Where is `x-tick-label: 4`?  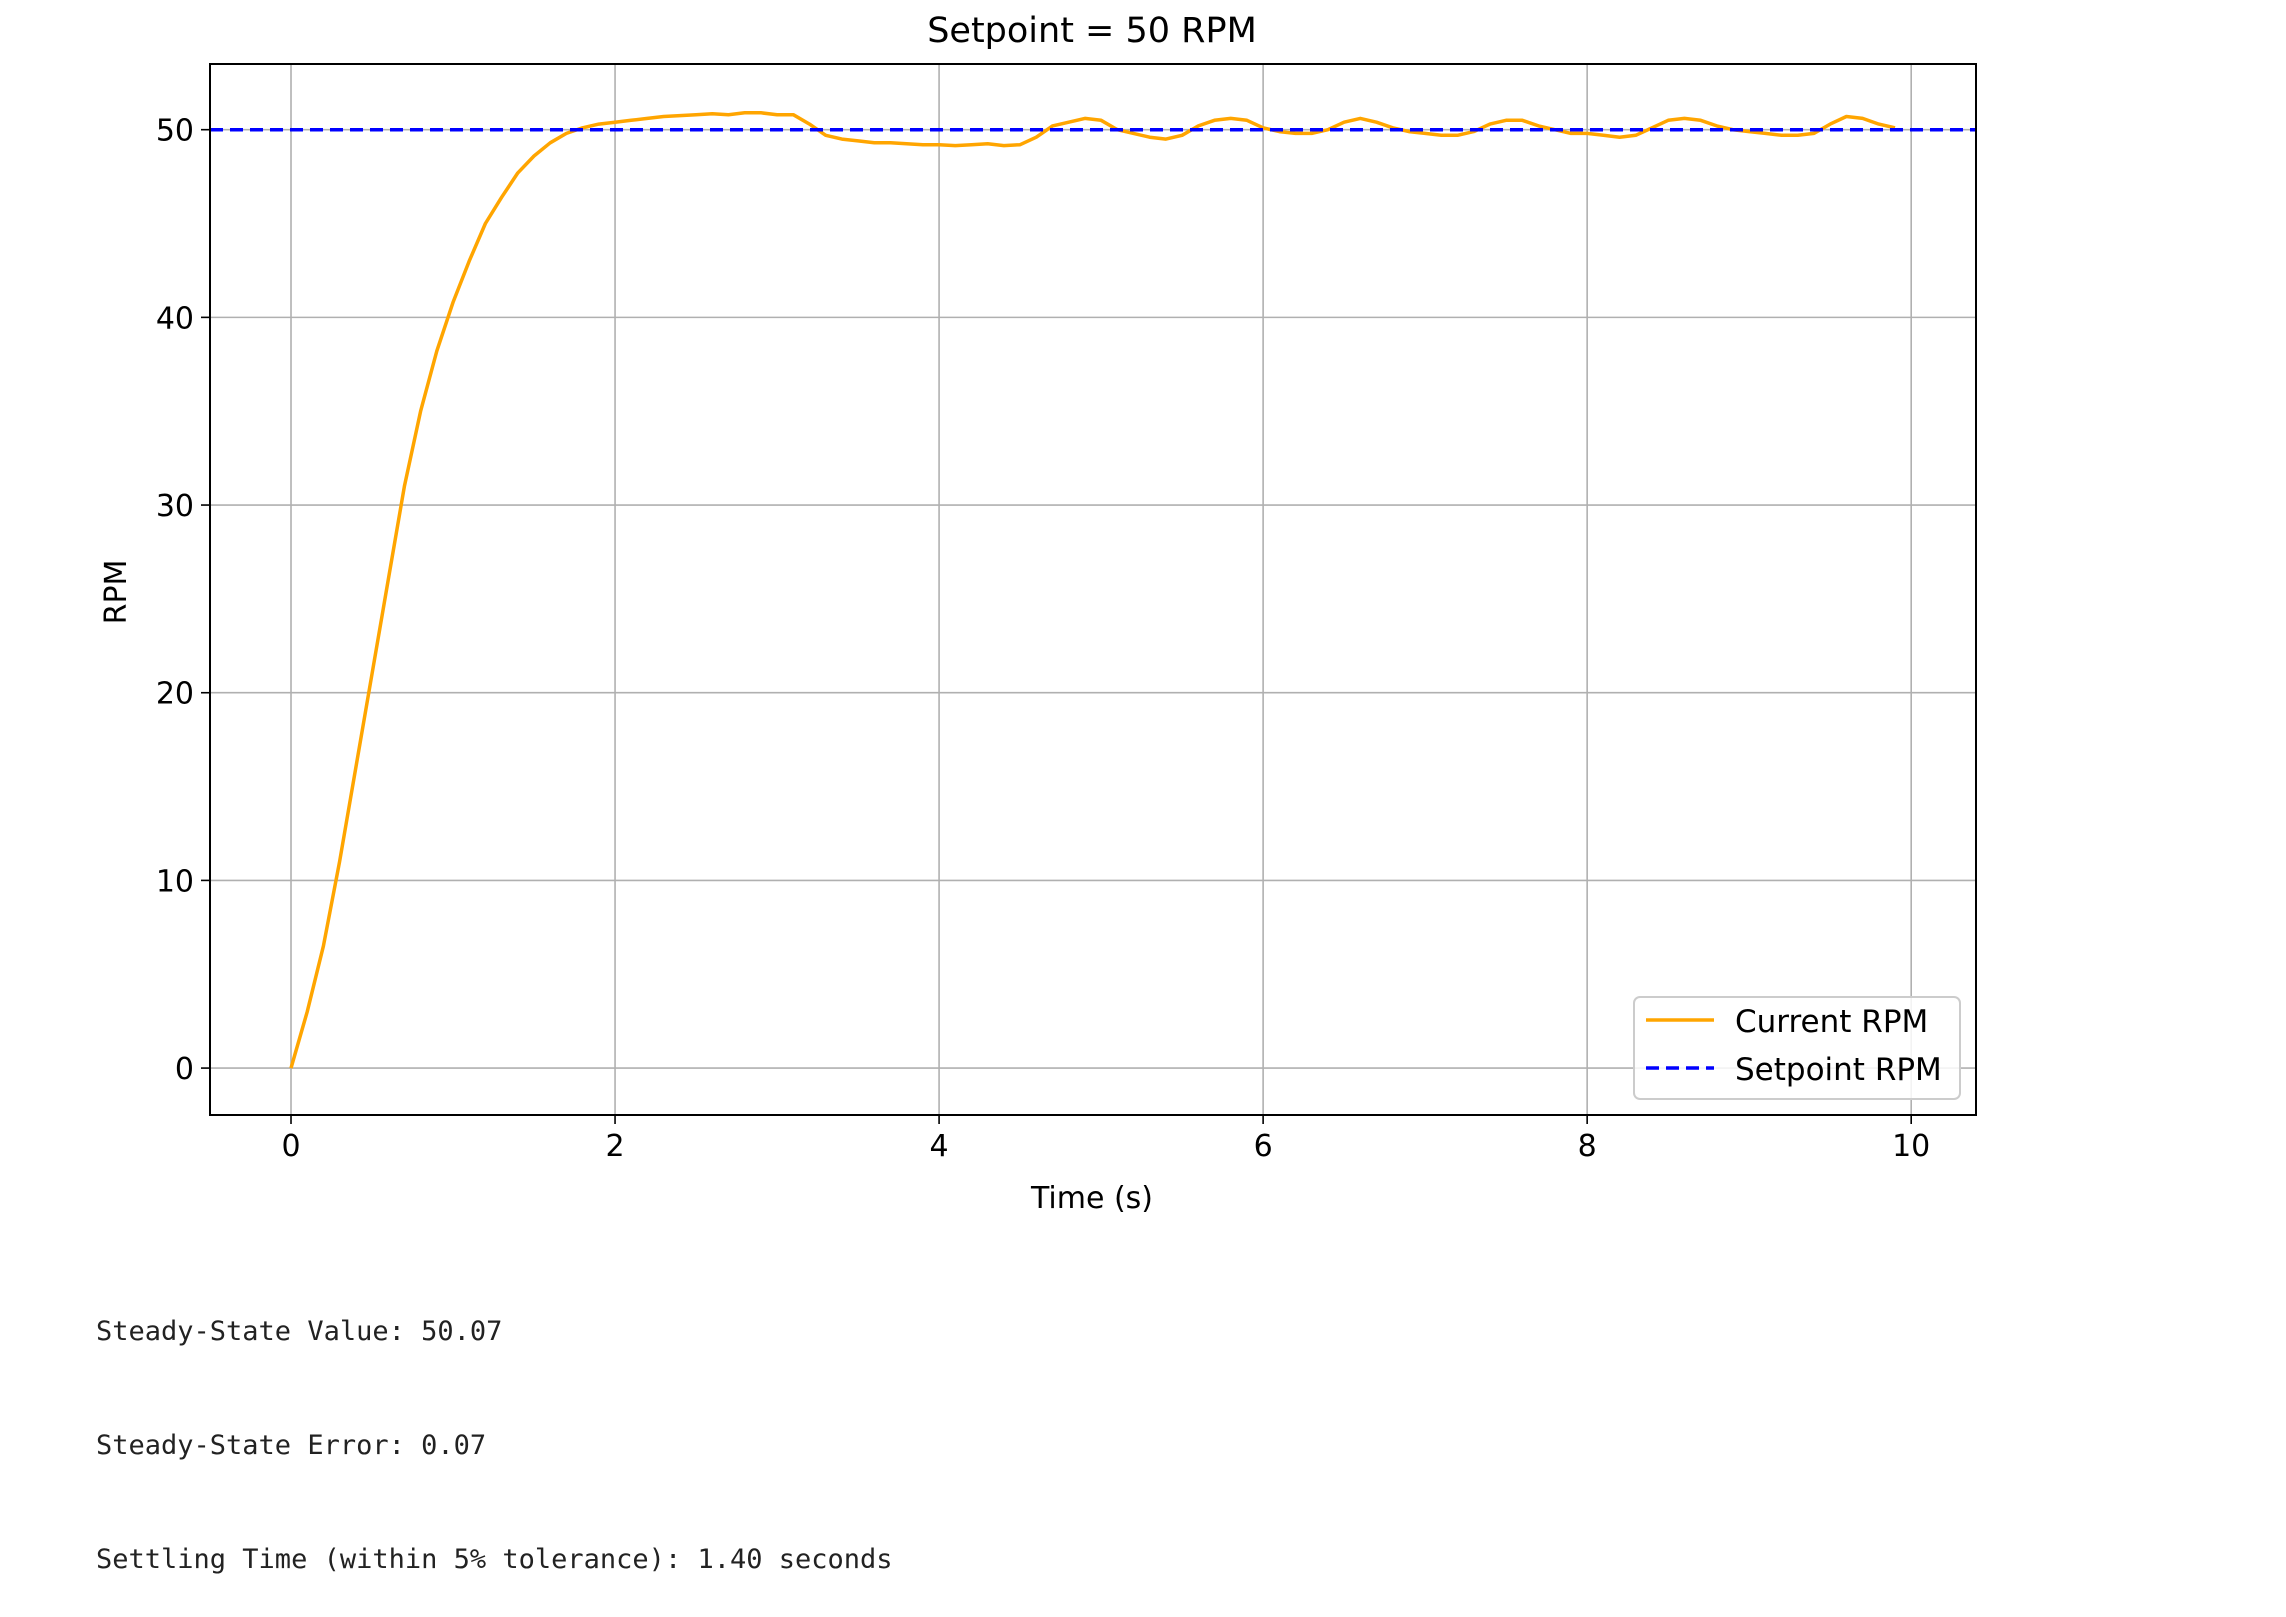
x-tick-label: 4 is located at coordinates (939, 1146).